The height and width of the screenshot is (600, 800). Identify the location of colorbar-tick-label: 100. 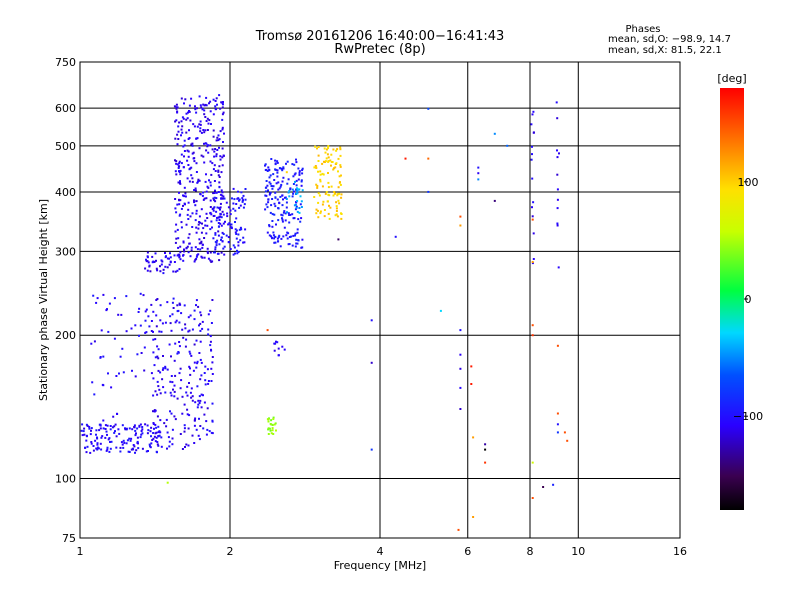
(748, 182).